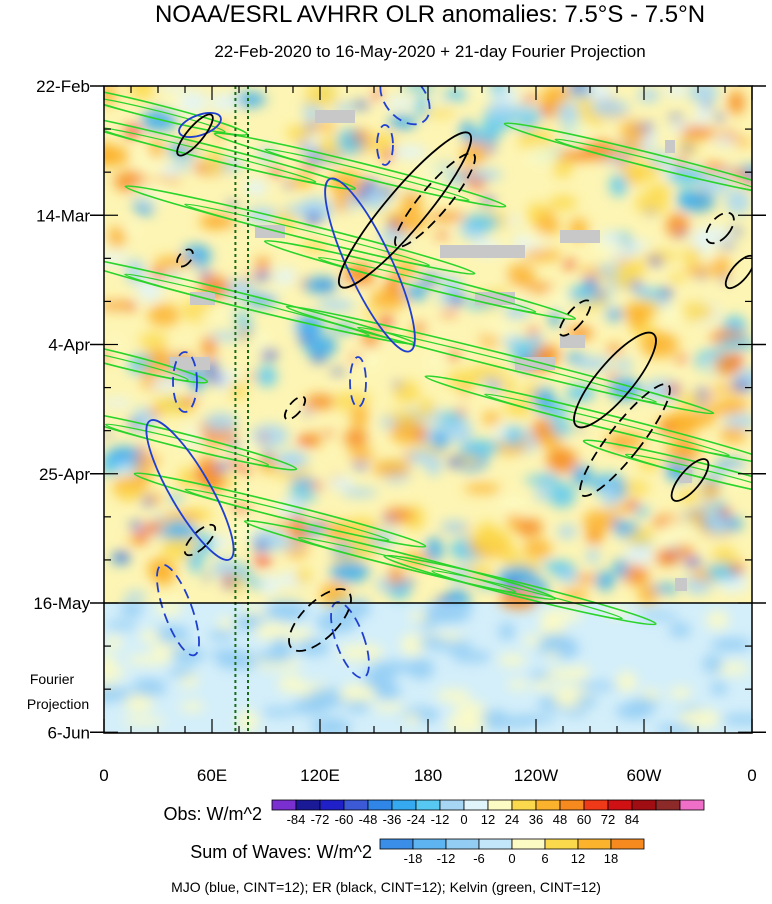 The width and height of the screenshot is (772, 904). What do you see at coordinates (632, 819) in the screenshot?
I see `legend-tick-label: 84` at bounding box center [632, 819].